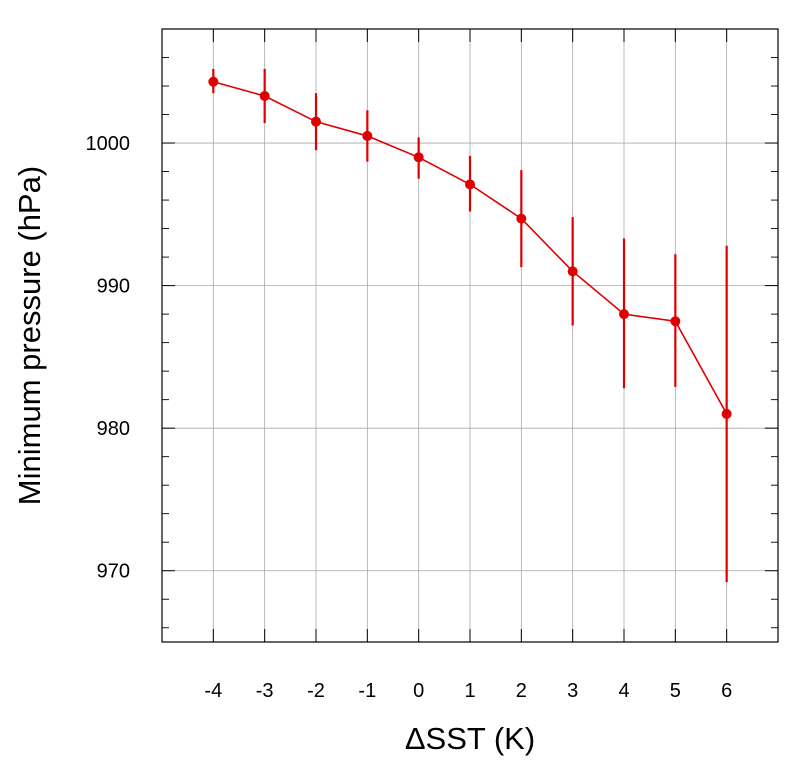  What do you see at coordinates (113, 287) in the screenshot?
I see `y-tick-label: 990` at bounding box center [113, 287].